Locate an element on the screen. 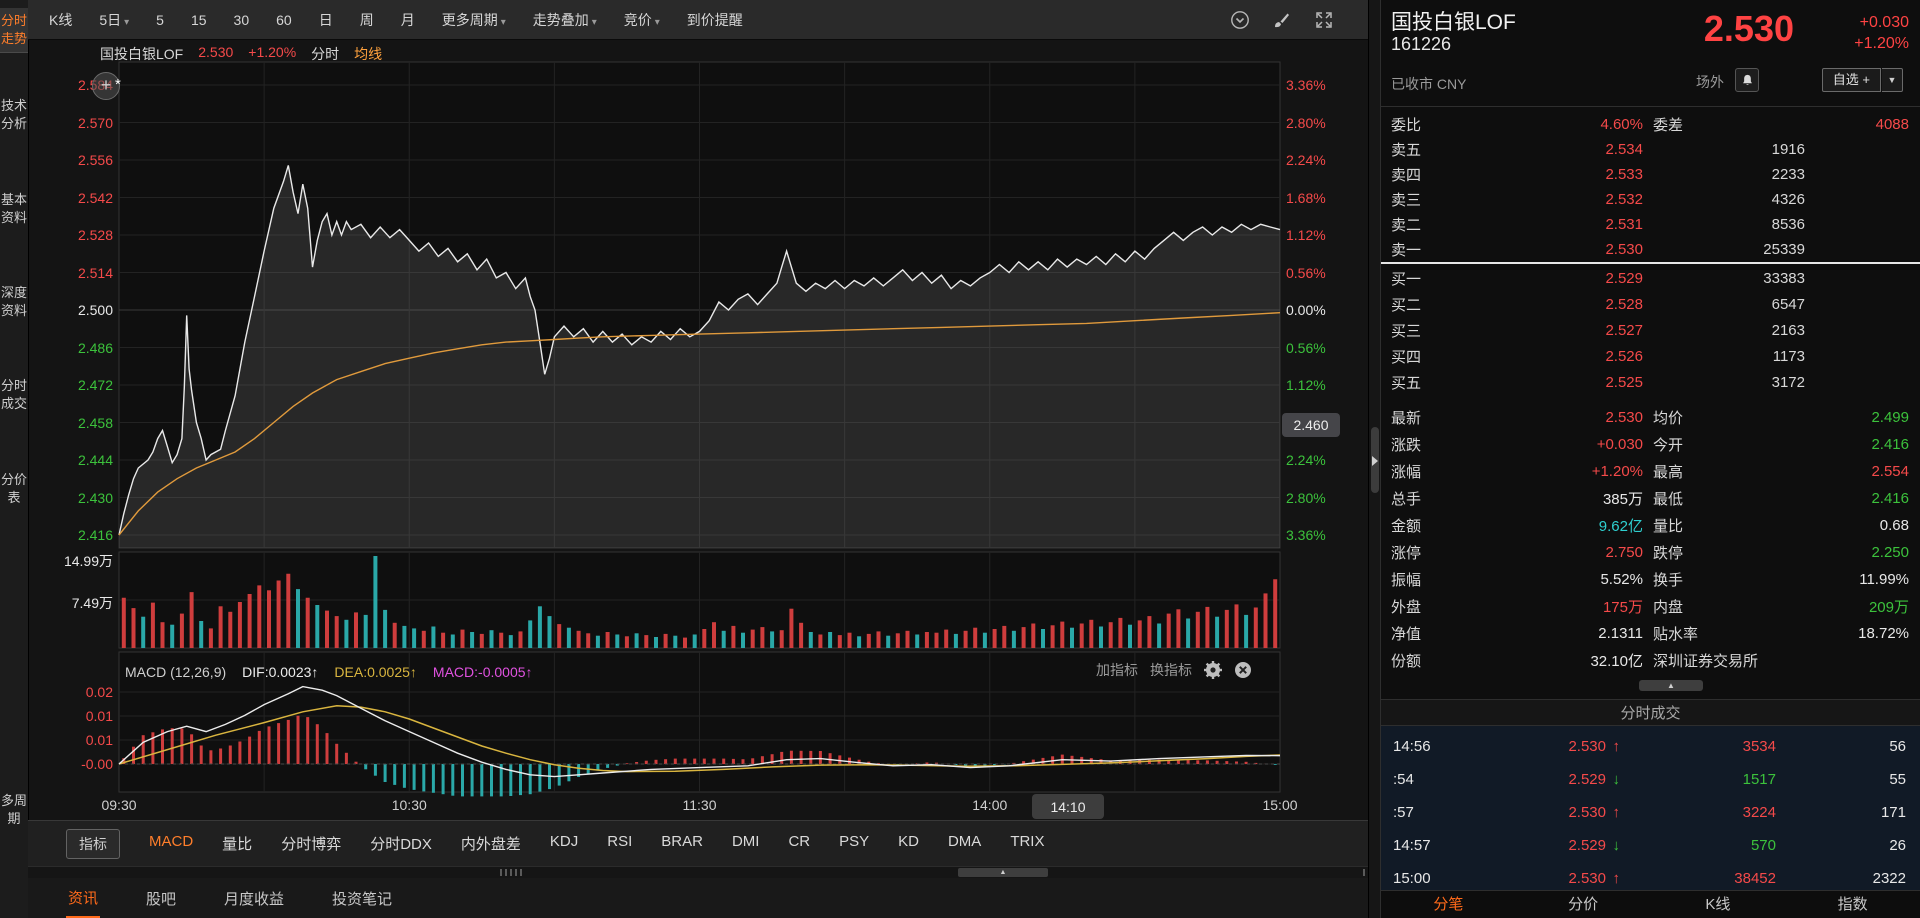 The width and height of the screenshot is (1920, 918). bid-volume: 3172 is located at coordinates (1788, 382).